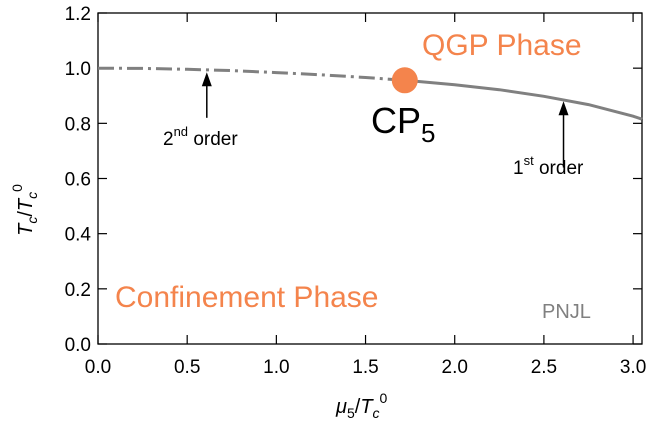  What do you see at coordinates (384, 398) in the screenshot?
I see `x-title-sup0: 0` at bounding box center [384, 398].